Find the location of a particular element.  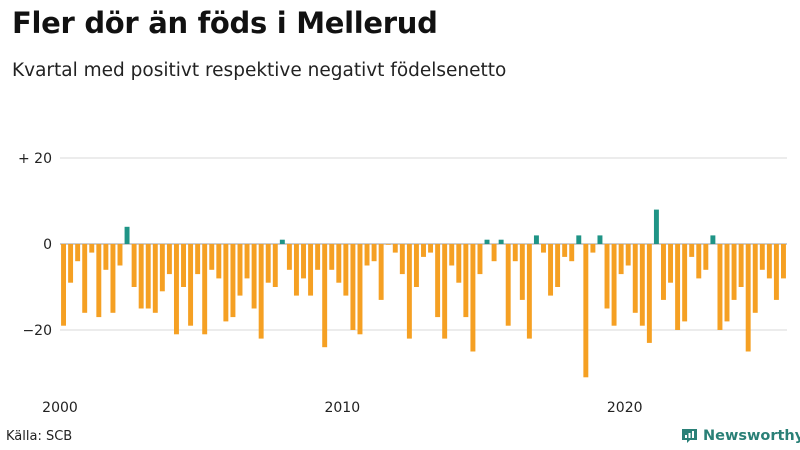

brand-name: Newsworthy is located at coordinates (751, 435).